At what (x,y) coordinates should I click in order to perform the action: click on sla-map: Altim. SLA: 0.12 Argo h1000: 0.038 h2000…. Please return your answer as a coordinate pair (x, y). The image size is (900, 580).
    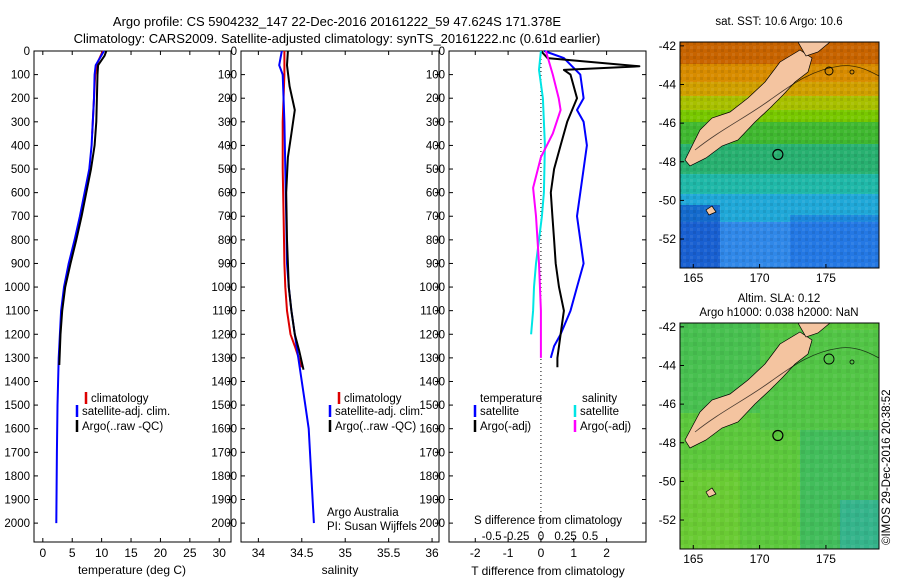
    Looking at the image, I should click on (769, 429).